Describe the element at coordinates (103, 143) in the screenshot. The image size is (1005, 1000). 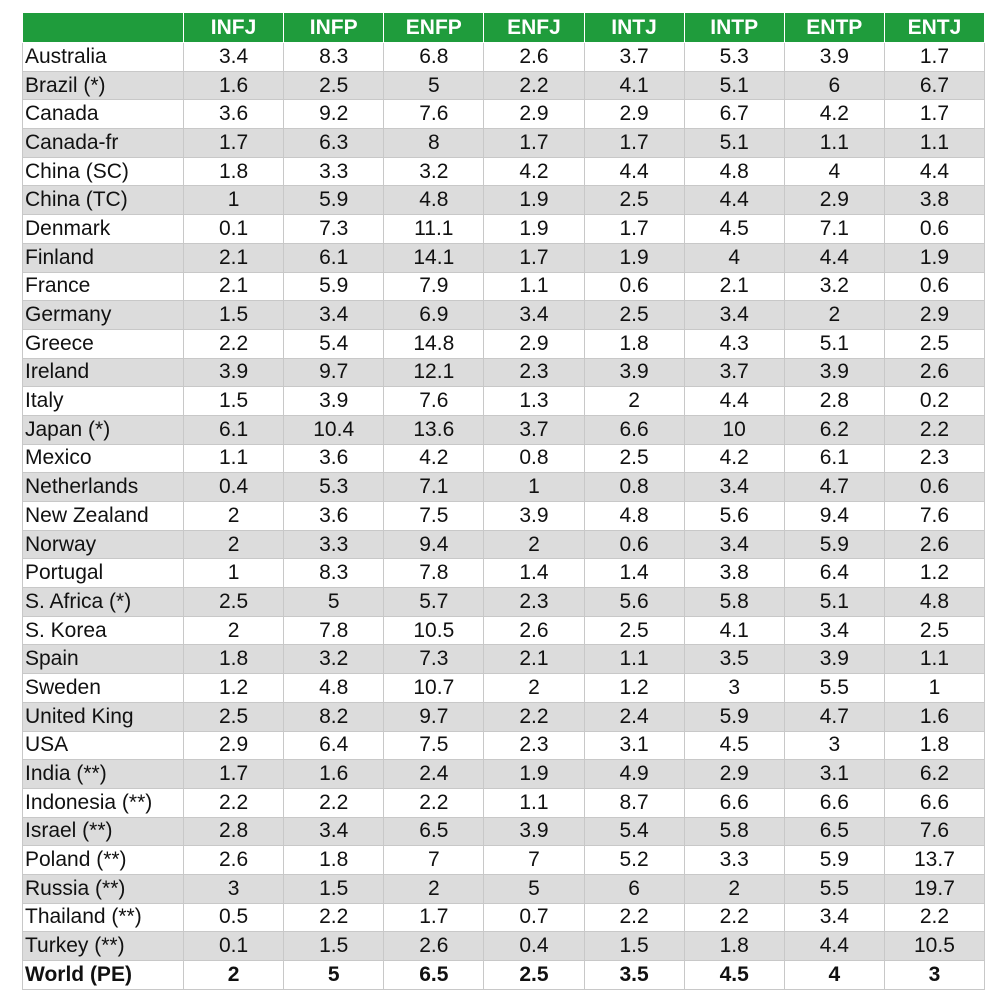
I see `row-label: Canada-fr` at that location.